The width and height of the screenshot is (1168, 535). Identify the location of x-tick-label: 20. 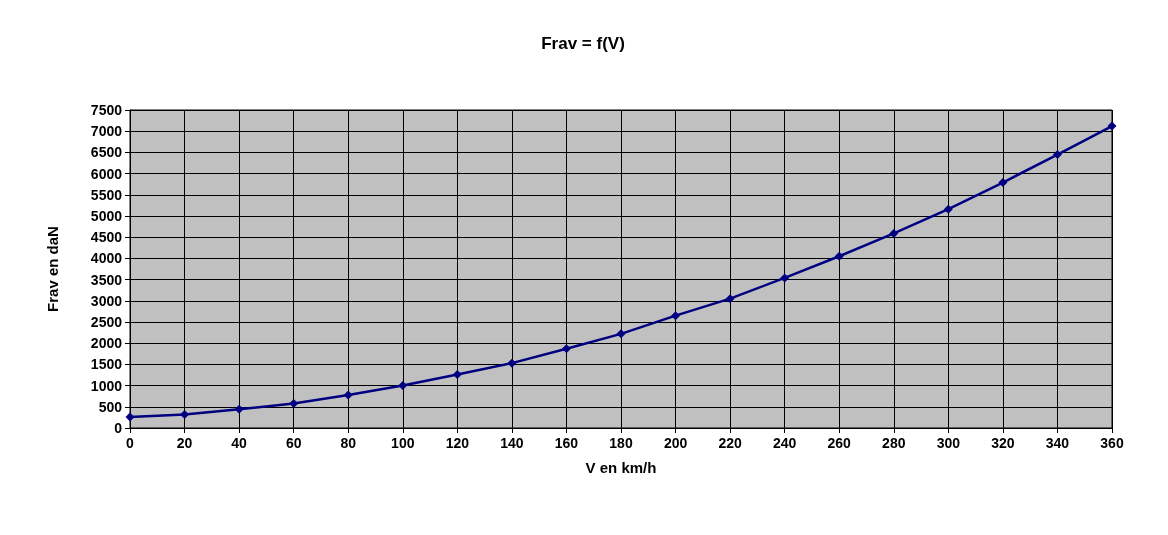
(184, 443).